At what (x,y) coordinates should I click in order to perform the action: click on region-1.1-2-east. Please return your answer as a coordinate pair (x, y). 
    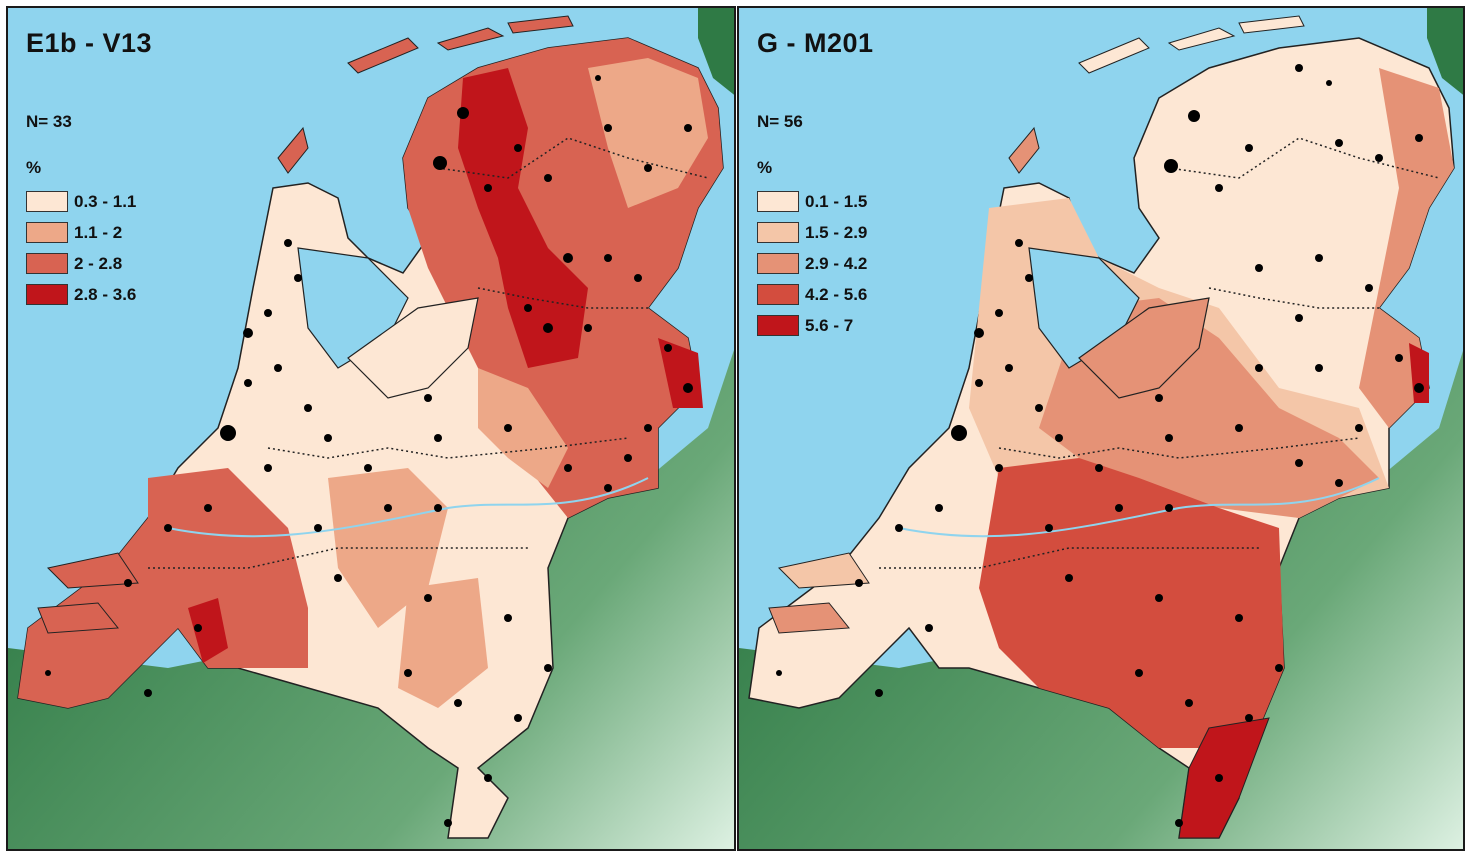
    Looking at the image, I should click on (523, 428).